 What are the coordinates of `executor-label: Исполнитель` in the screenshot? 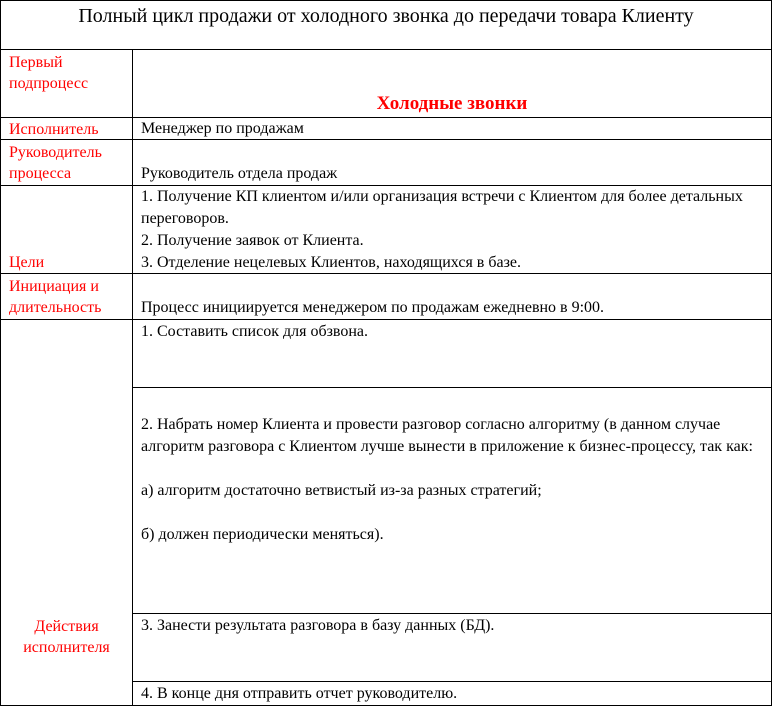 It's located at (66, 128).